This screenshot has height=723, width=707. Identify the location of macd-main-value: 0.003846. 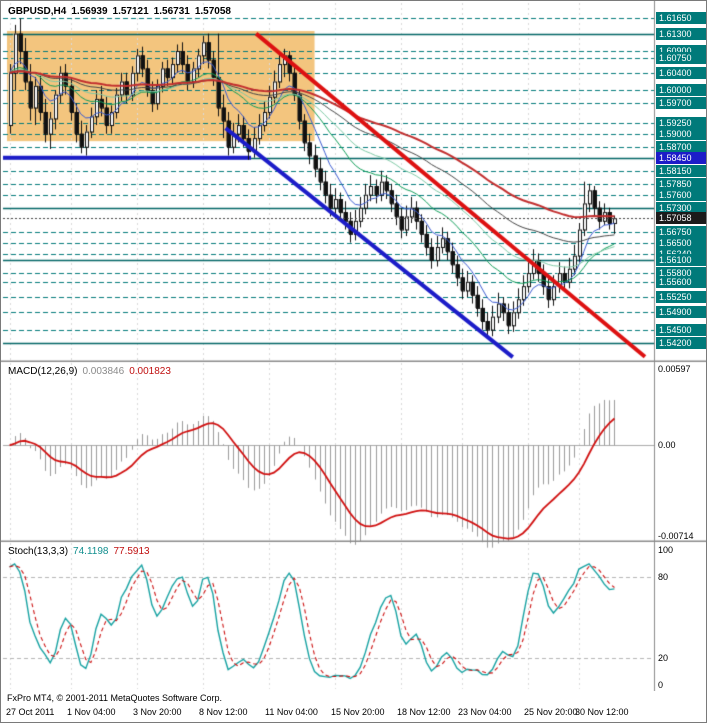
(103, 371).